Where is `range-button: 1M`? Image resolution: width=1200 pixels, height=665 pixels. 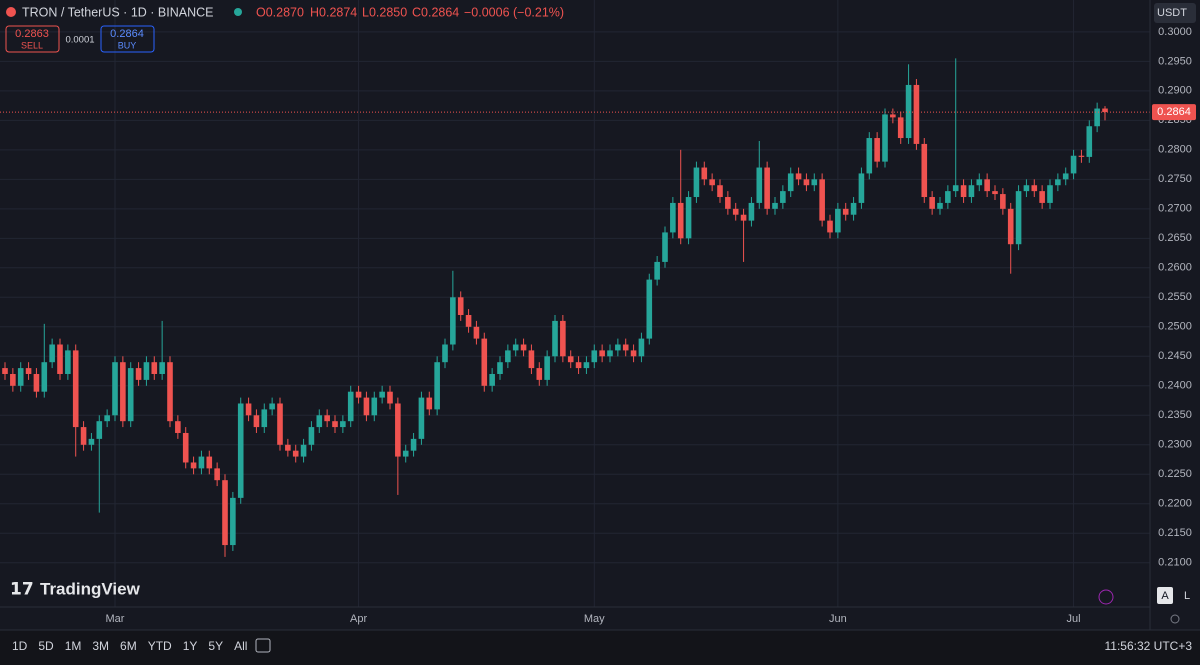 range-button: 1M is located at coordinates (73, 646).